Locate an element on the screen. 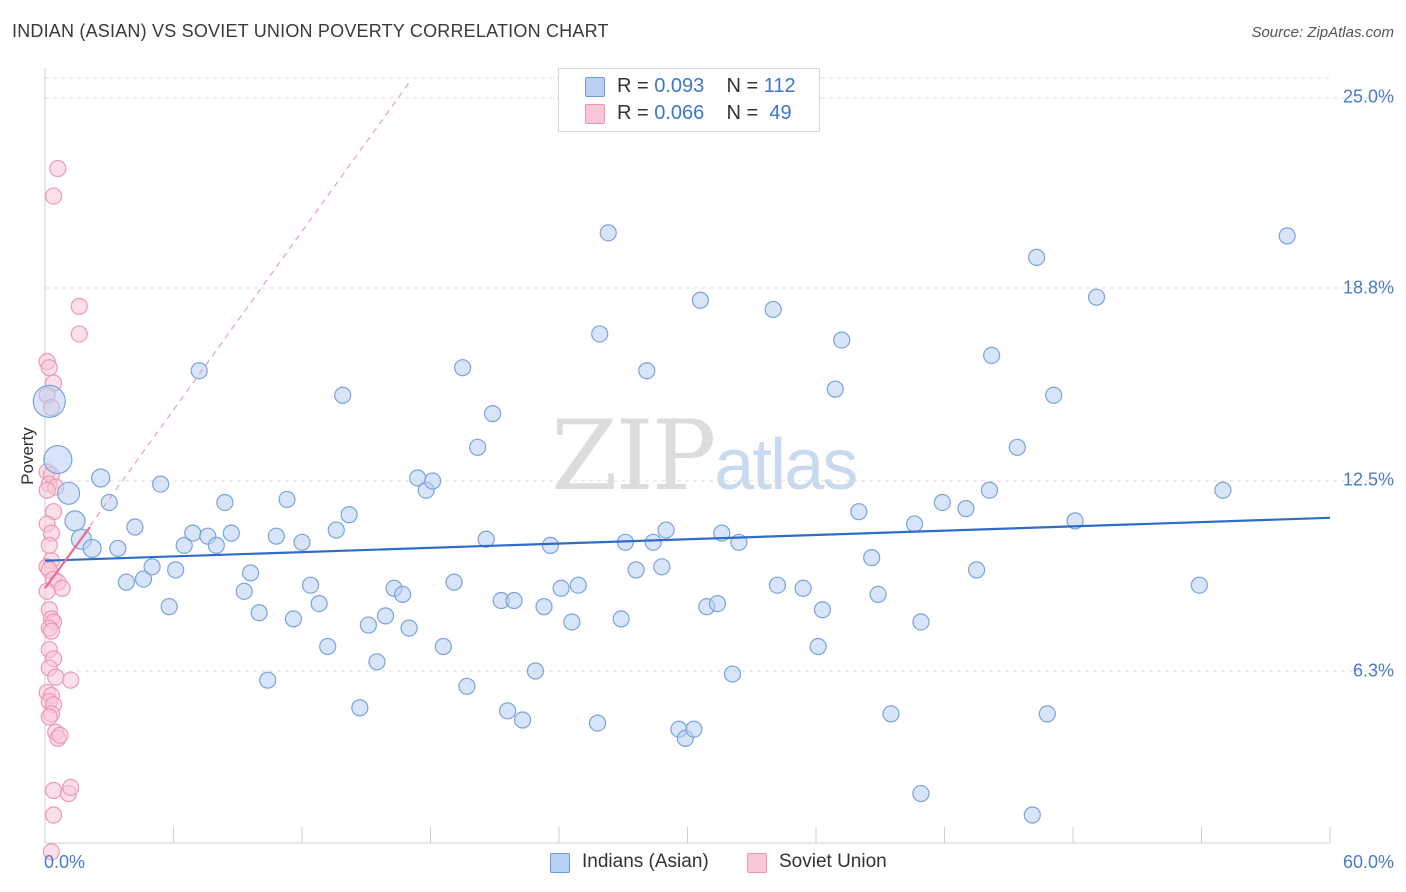 The width and height of the screenshot is (1406, 892). correlation-legend: R = 0.093 N = 112 R = 0.066 N = 49 is located at coordinates (689, 100).